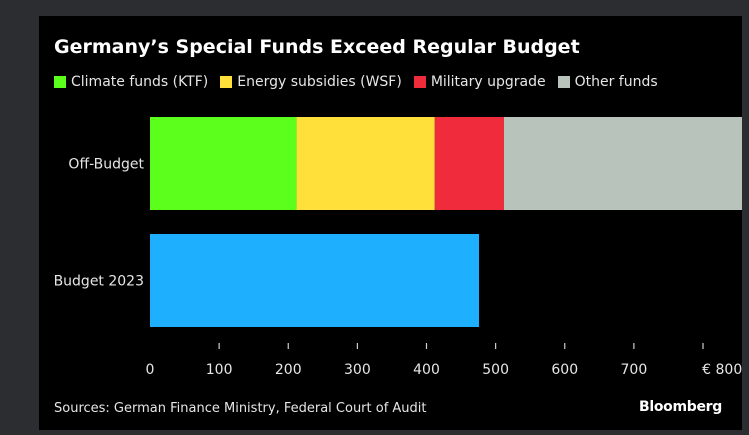 The height and width of the screenshot is (435, 749). What do you see at coordinates (488, 82) in the screenshot?
I see `legend-label: Military upgrade` at bounding box center [488, 82].